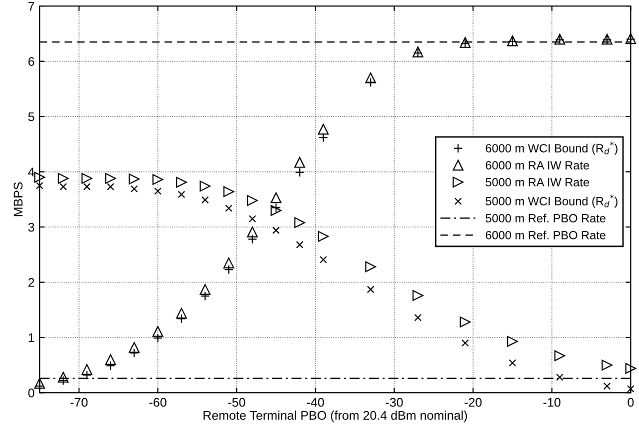  Describe the element at coordinates (18, 199) in the screenshot. I see `y-axis-title: MBPS` at that location.